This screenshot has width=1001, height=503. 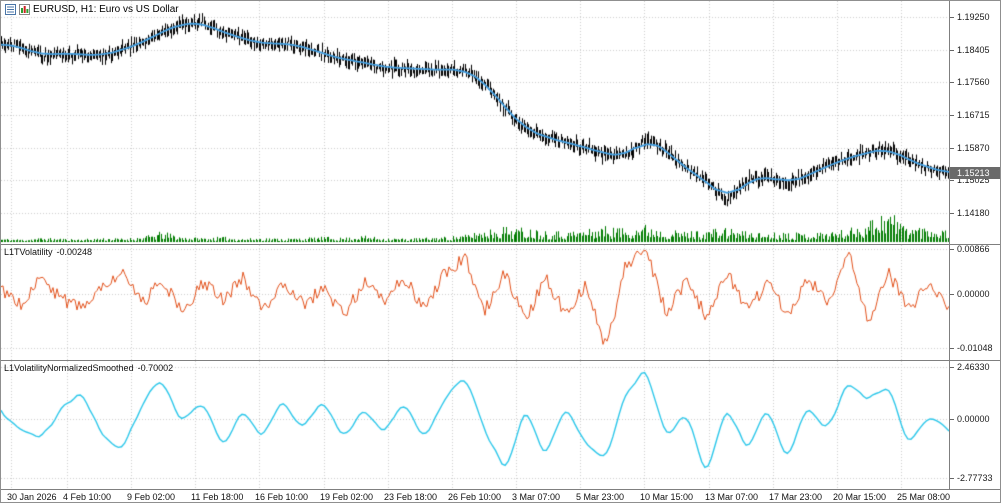 What do you see at coordinates (24, 9) in the screenshot?
I see `mini-candles-icon` at bounding box center [24, 9].